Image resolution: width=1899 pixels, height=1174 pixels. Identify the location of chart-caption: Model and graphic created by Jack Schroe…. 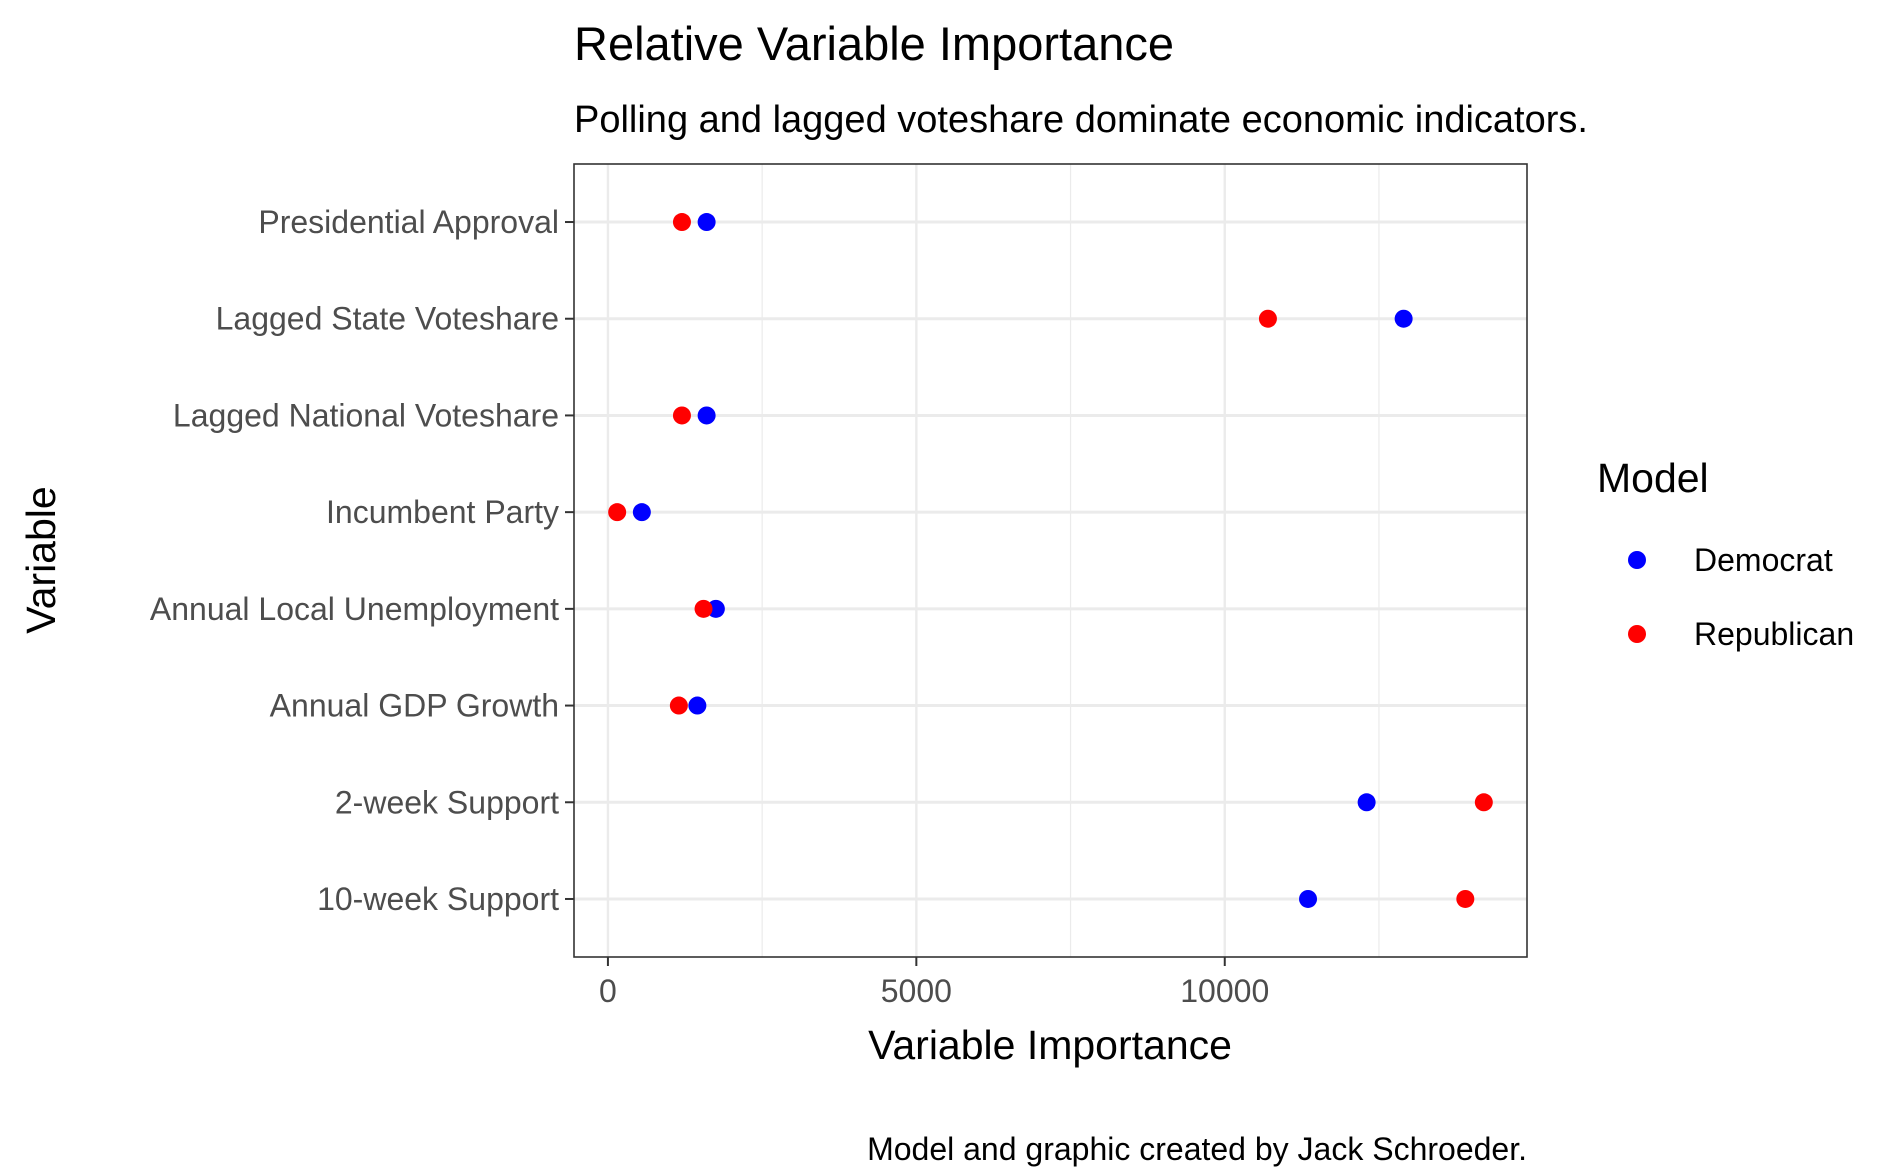
(1197, 1149).